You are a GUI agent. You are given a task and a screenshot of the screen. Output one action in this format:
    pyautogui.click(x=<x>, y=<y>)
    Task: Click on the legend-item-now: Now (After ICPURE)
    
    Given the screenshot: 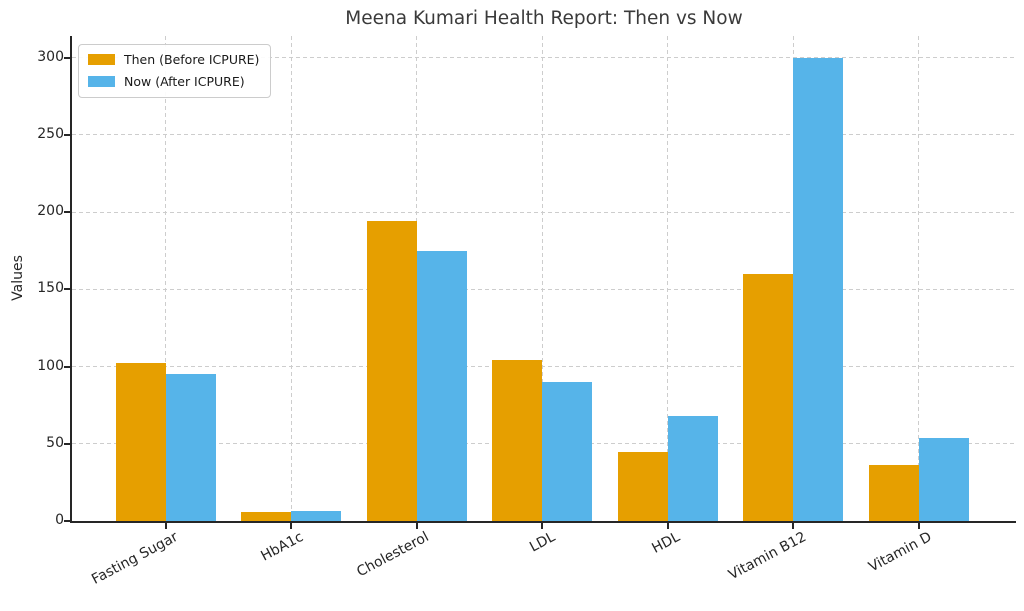 What is the action you would take?
    pyautogui.click(x=173, y=81)
    